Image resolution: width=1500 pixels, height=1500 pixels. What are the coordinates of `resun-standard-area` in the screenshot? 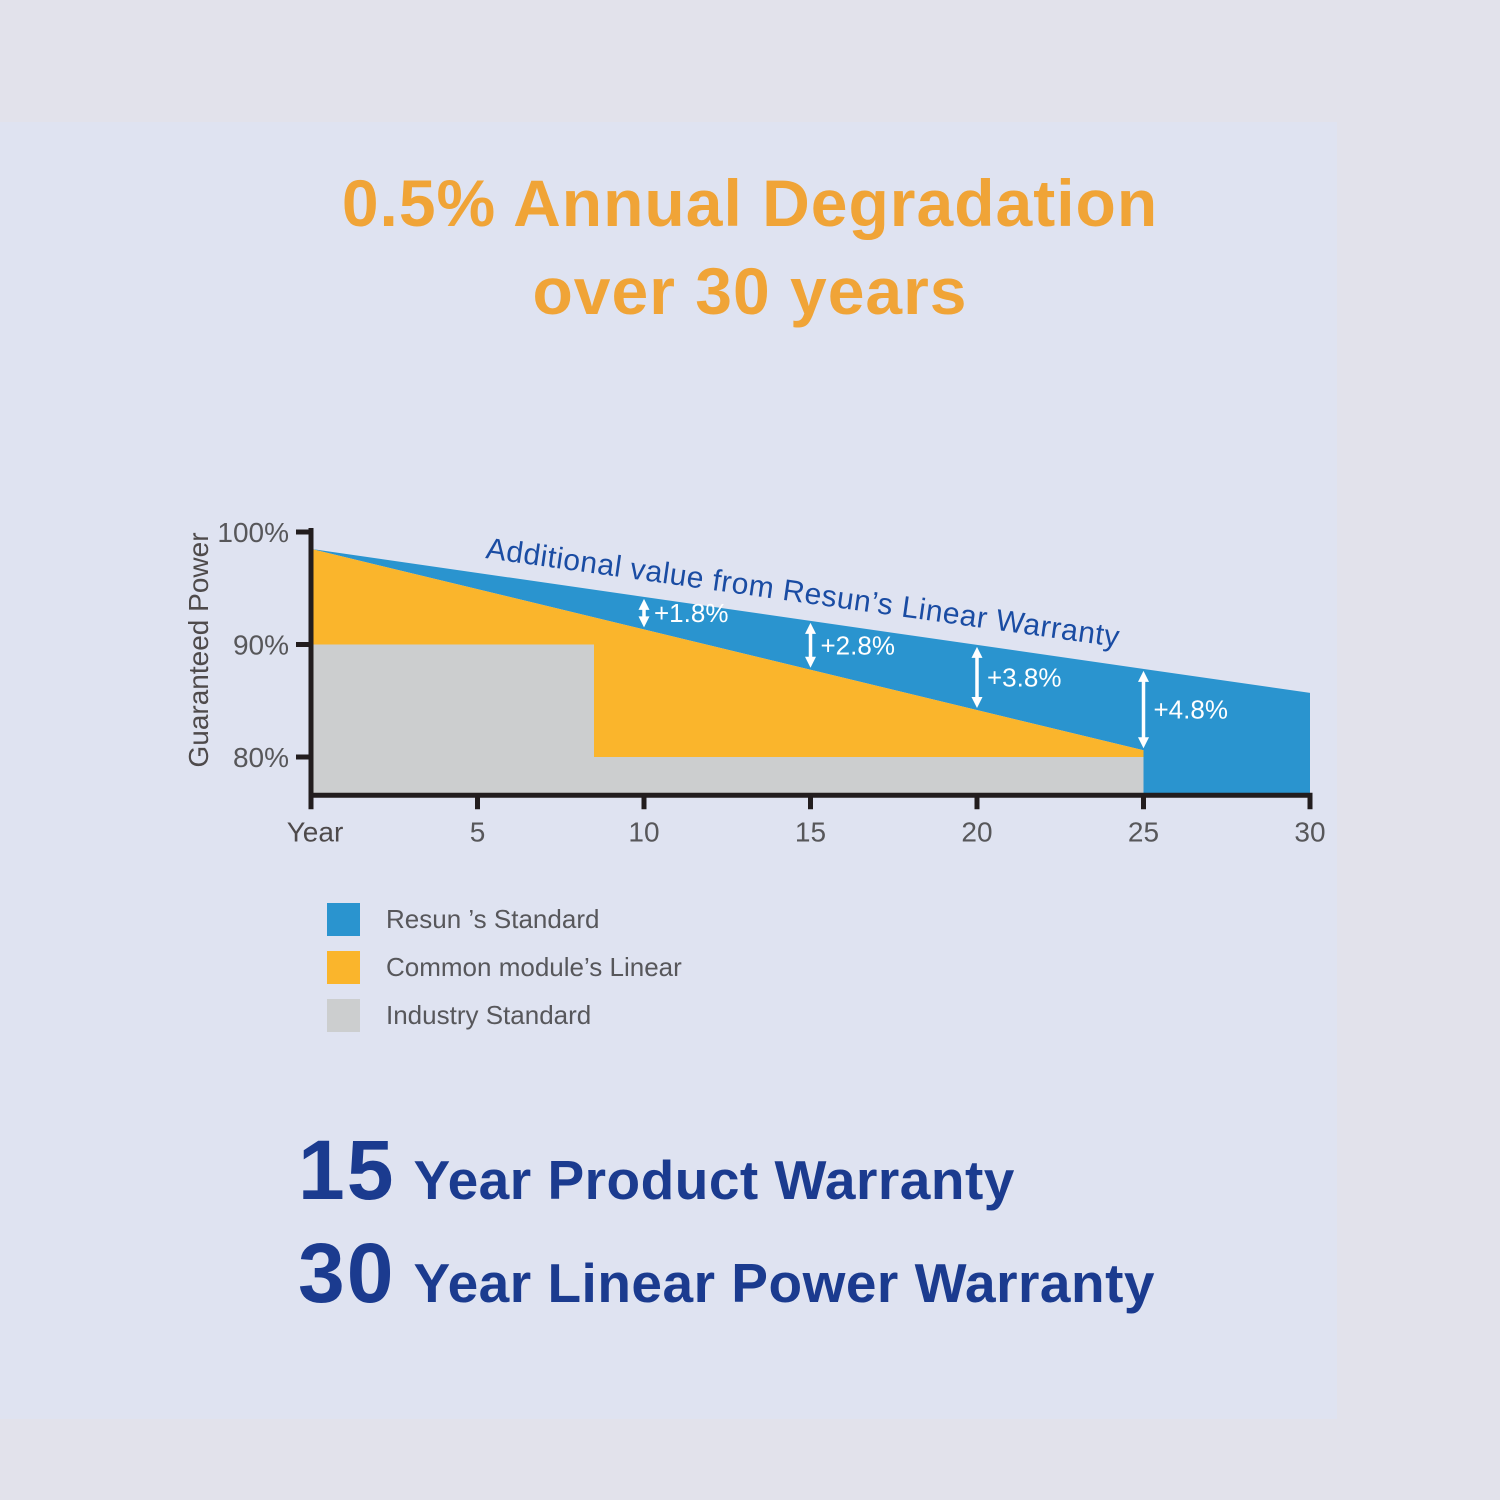 It's located at (810, 672).